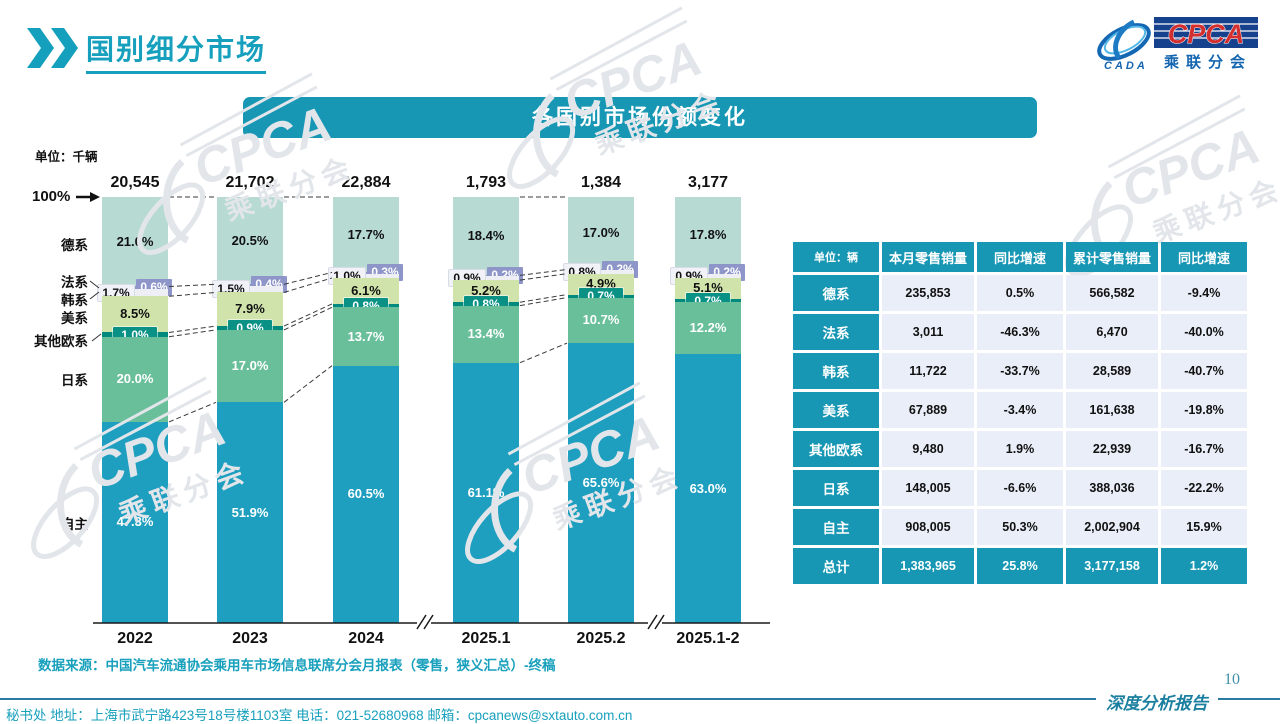  I want to click on table-row: 德系 235,853 0.5% 566,582 -9.4%, so click(1020, 293).